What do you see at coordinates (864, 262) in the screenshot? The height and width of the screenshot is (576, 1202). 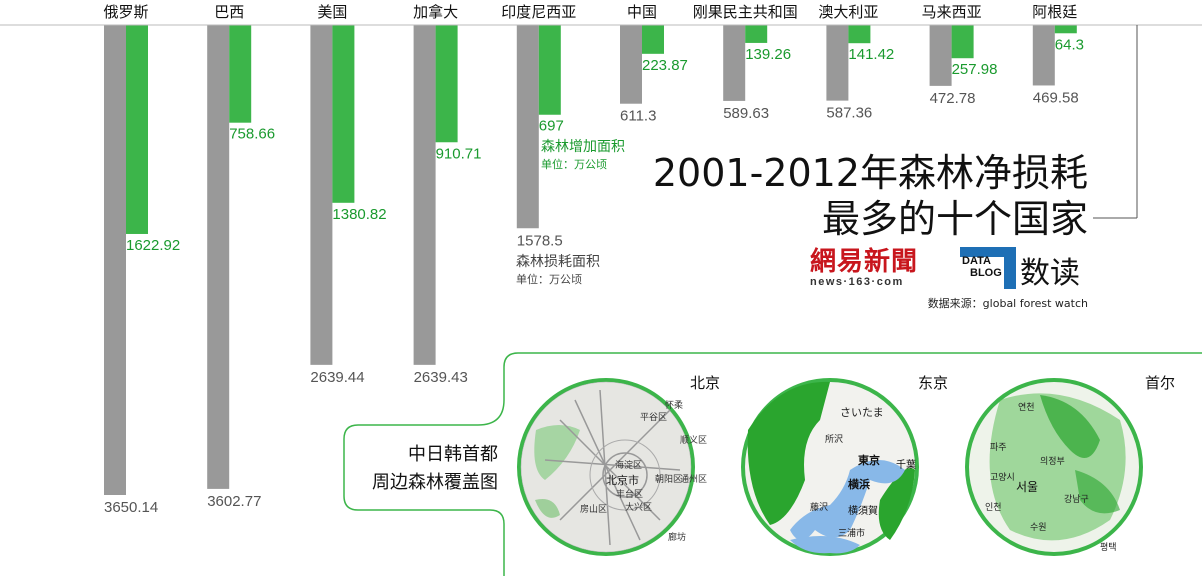 I see `netease-logo-text: 網易新聞` at bounding box center [864, 262].